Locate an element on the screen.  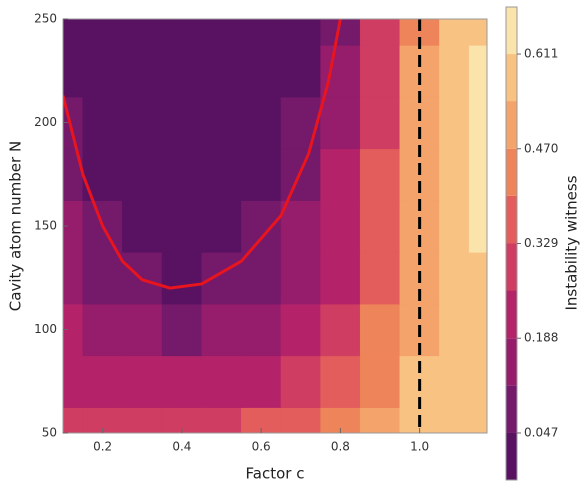
y-tick-label: 200 is located at coordinates (45, 122).